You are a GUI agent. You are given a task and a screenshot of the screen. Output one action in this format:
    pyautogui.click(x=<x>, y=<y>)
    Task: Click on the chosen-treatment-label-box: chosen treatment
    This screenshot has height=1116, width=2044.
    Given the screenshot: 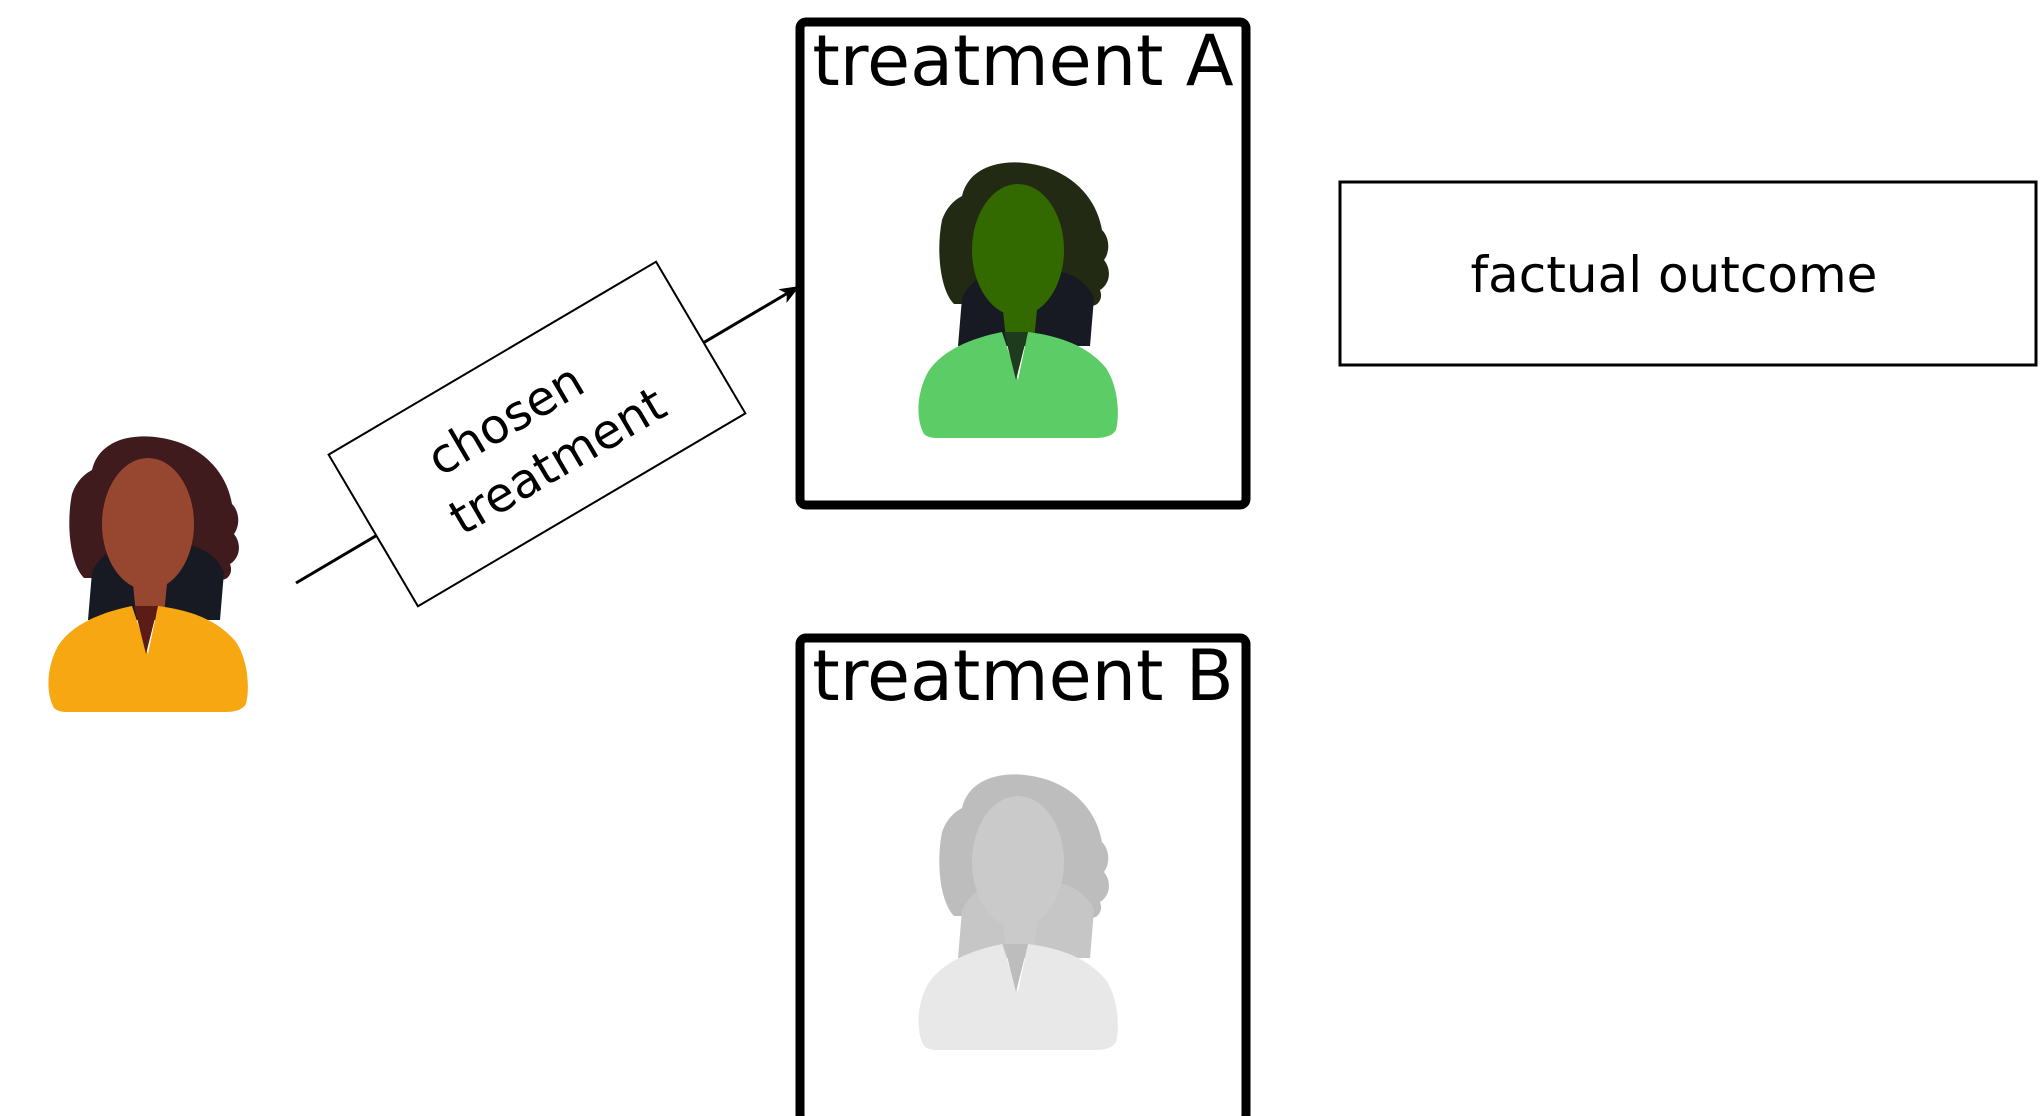 What is the action you would take?
    pyautogui.click(x=537, y=434)
    